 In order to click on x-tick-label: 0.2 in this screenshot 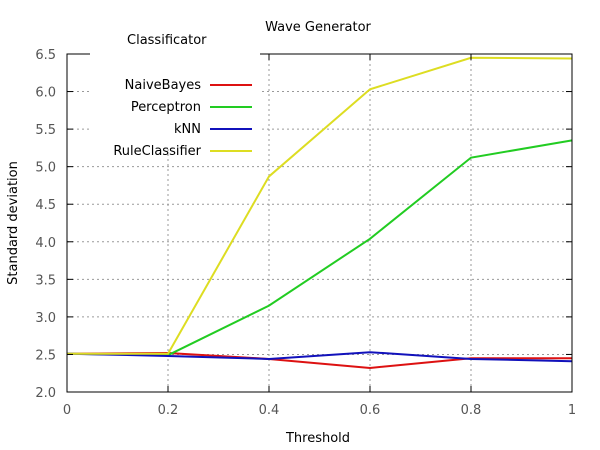, I will do `click(168, 410)`.